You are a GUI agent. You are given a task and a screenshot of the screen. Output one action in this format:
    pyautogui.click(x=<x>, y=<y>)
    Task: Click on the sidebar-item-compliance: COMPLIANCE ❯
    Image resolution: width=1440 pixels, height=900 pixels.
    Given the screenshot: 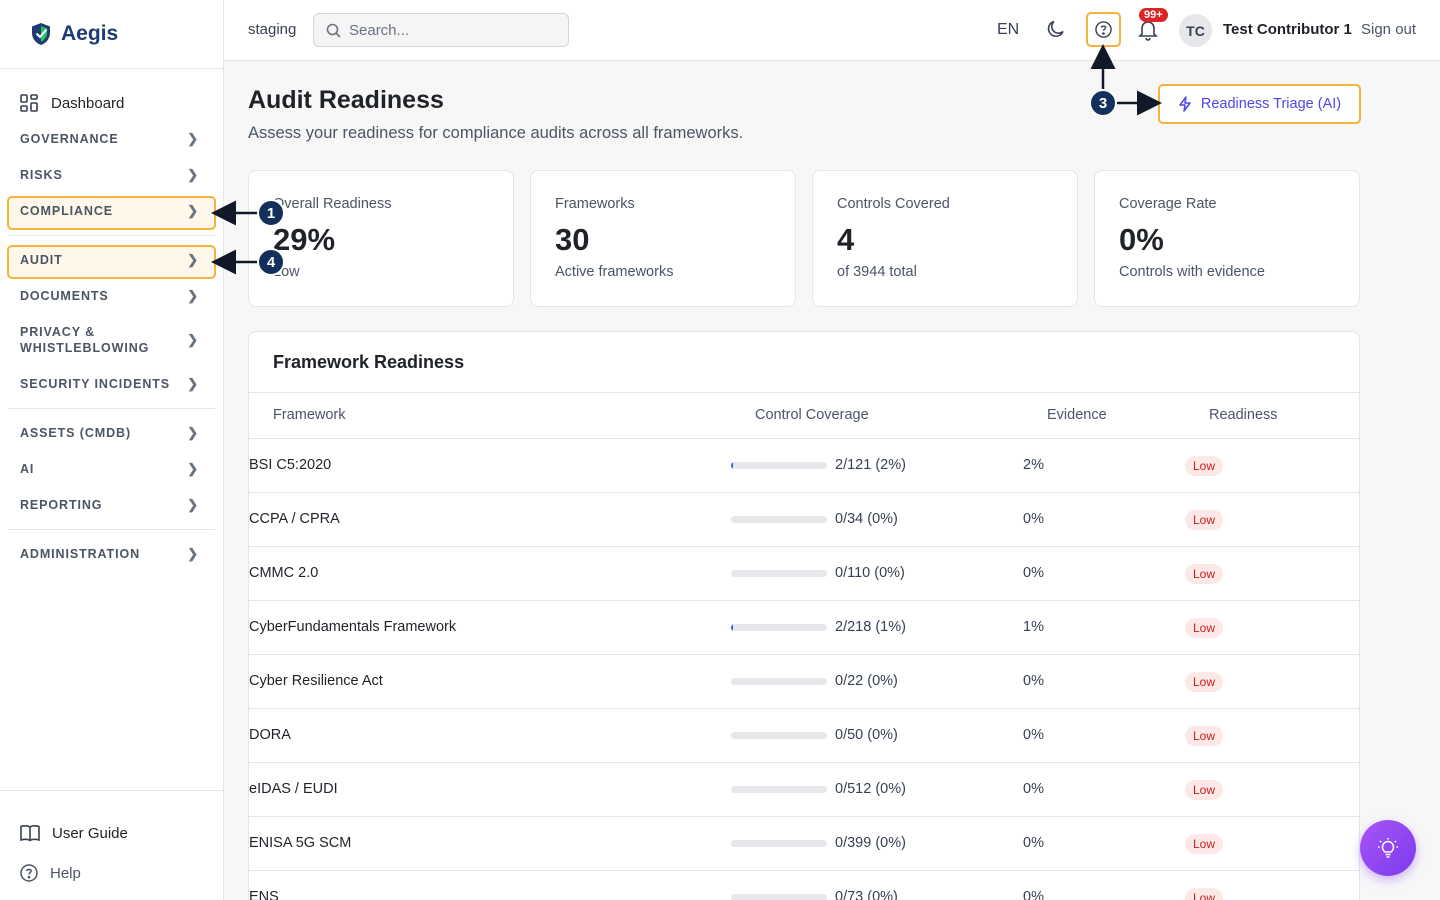 What is the action you would take?
    pyautogui.click(x=111, y=211)
    